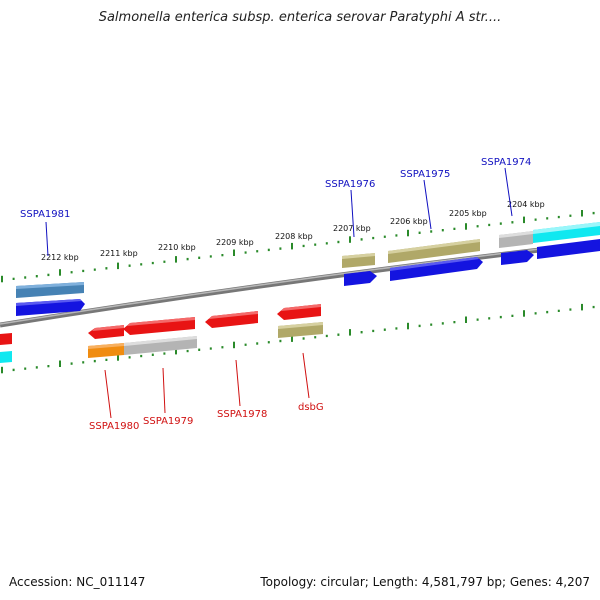 The height and width of the screenshot is (600, 600). I want to click on scale-label: 2208 kbp, so click(294, 236).